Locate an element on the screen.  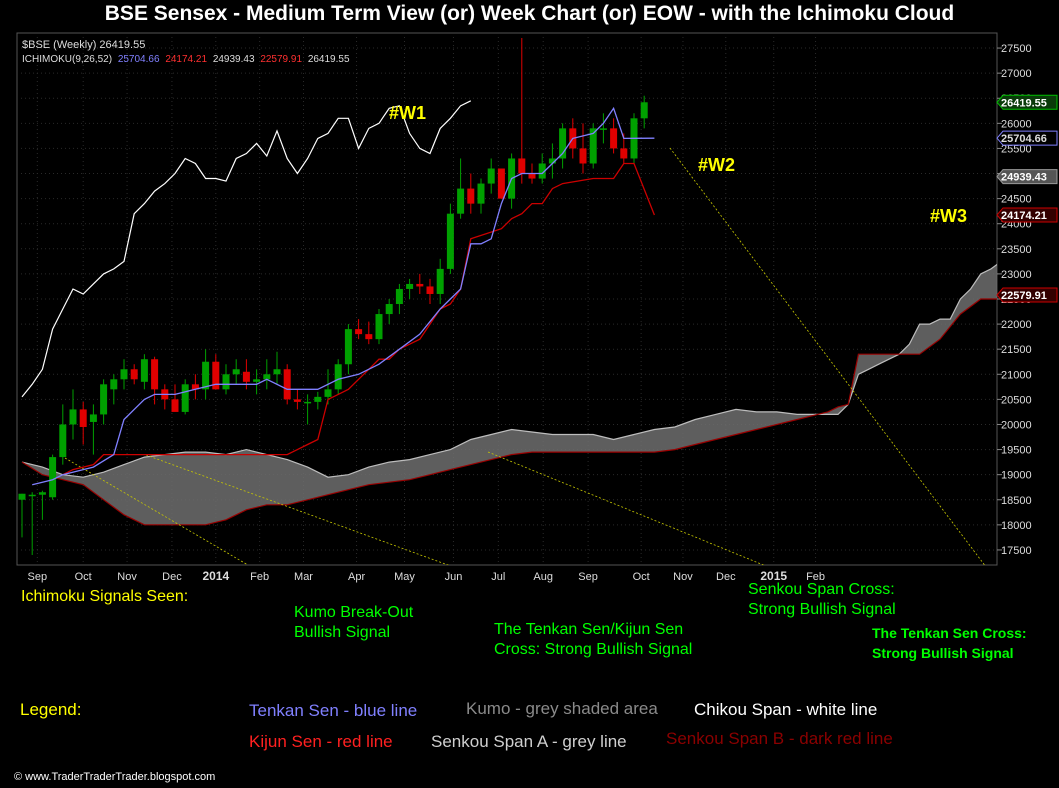
legend-heading: Legend: is located at coordinates (51, 709).